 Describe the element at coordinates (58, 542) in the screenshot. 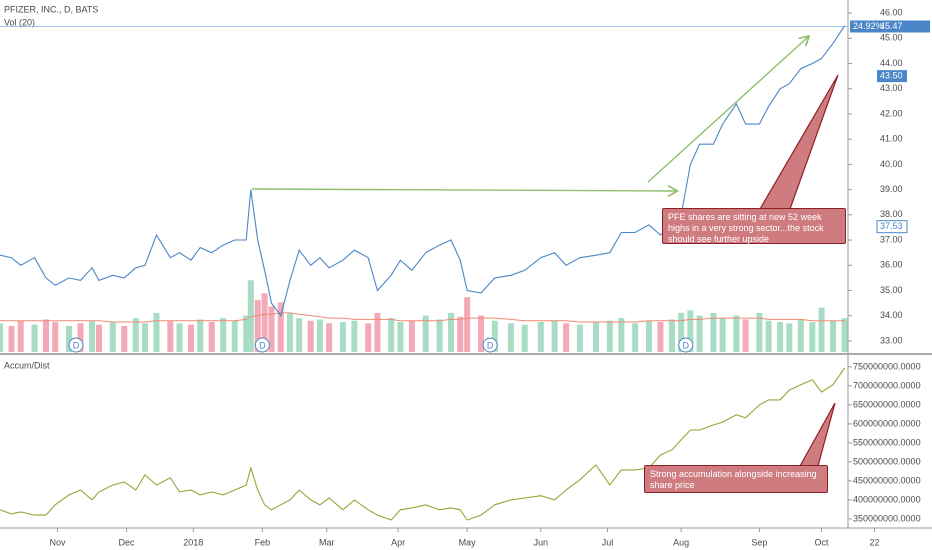

I see `x-tick-label: Nov` at that location.